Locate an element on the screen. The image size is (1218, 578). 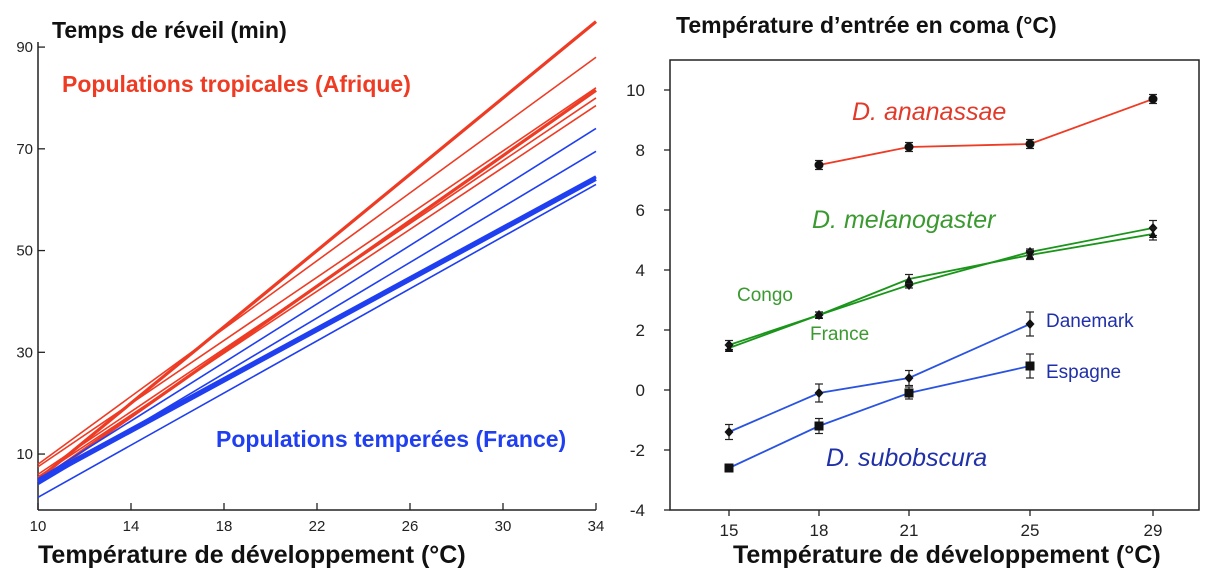
right-y-tick-label: 4 is located at coordinates (640, 270).